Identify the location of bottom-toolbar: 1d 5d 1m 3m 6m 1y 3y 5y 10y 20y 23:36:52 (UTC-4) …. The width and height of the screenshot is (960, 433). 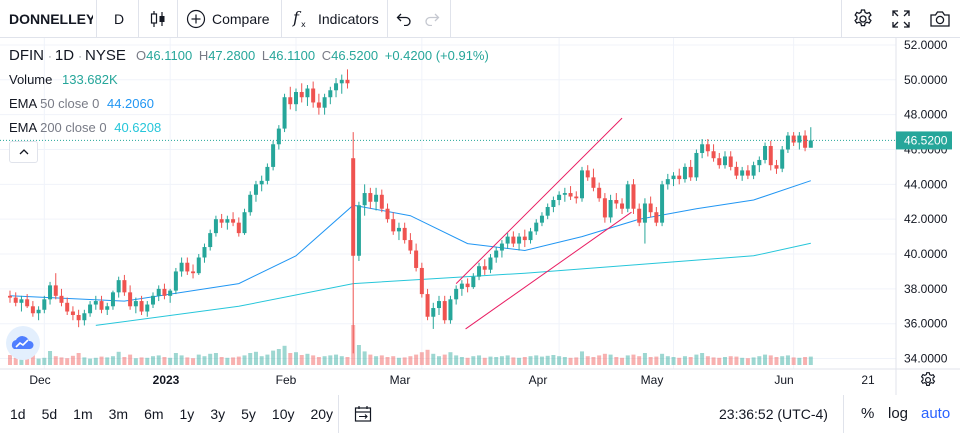
(480, 414).